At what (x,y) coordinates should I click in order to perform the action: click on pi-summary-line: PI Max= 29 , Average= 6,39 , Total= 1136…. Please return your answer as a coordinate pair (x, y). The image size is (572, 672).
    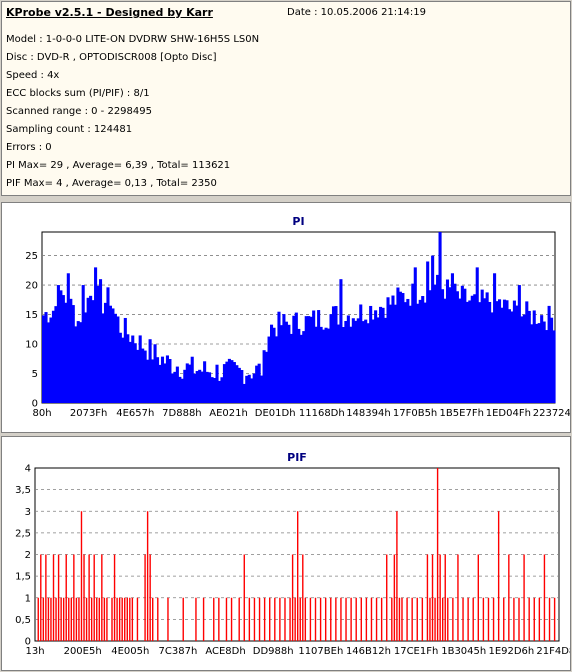
    Looking at the image, I should click on (118, 165).